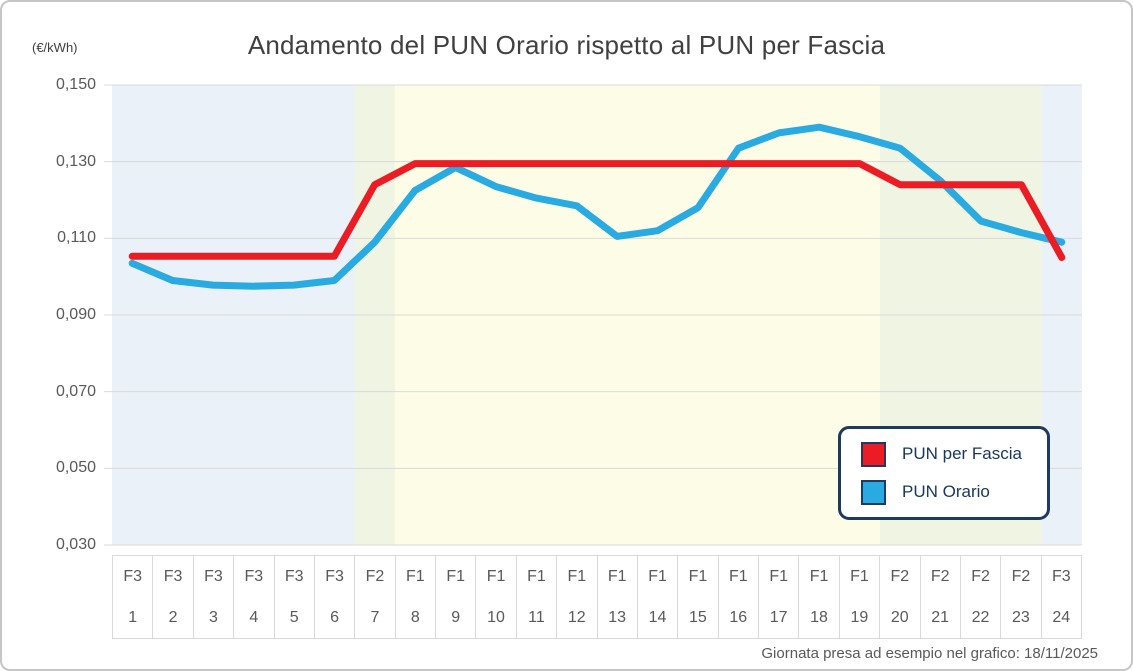 The height and width of the screenshot is (671, 1133). I want to click on hour-label: 17, so click(778, 617).